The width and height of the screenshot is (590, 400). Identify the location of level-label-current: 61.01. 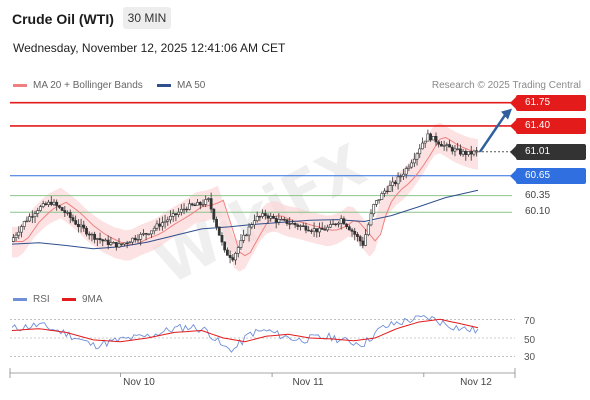
(548, 151).